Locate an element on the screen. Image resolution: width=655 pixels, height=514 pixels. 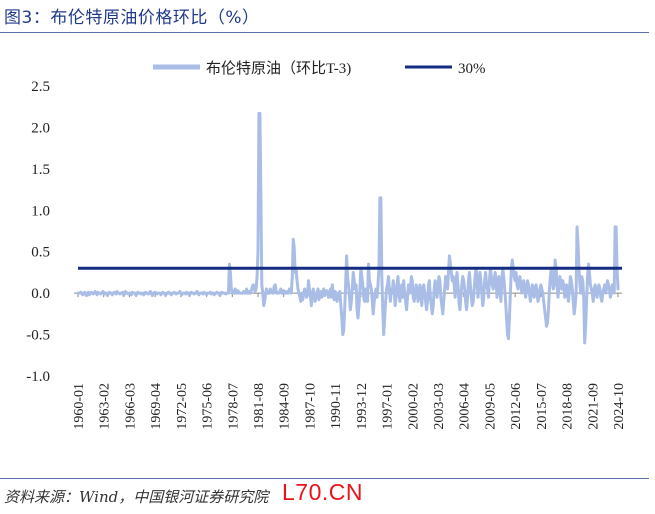
y-tick-label: -0.5 is located at coordinates (38, 336).